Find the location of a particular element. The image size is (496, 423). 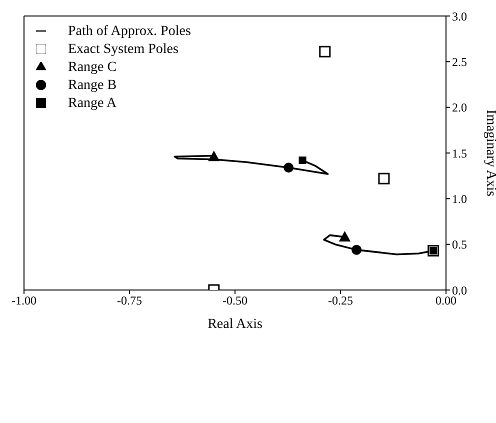

y-tick-label: 2.0 is located at coordinates (459, 107).